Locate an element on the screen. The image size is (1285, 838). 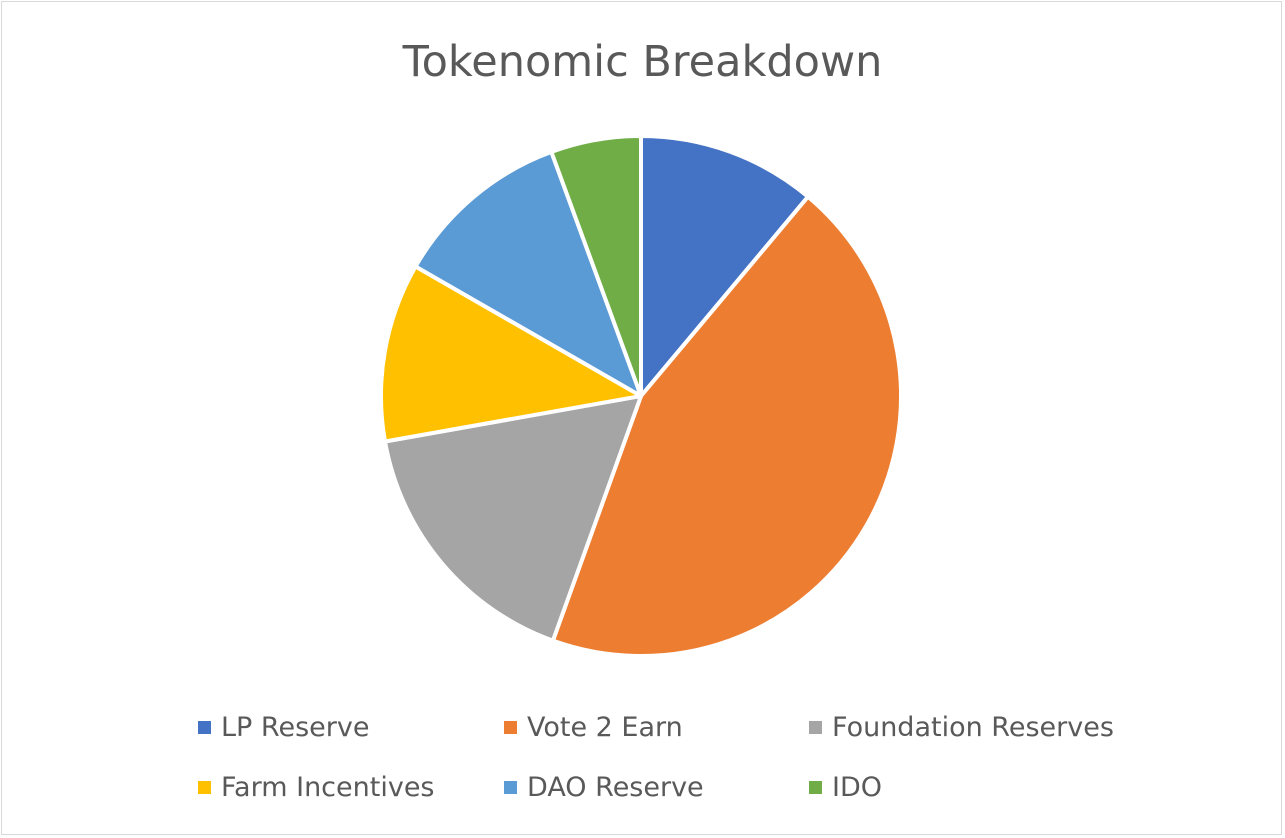
pie-slice-foundation-reserves is located at coordinates (513, 518).